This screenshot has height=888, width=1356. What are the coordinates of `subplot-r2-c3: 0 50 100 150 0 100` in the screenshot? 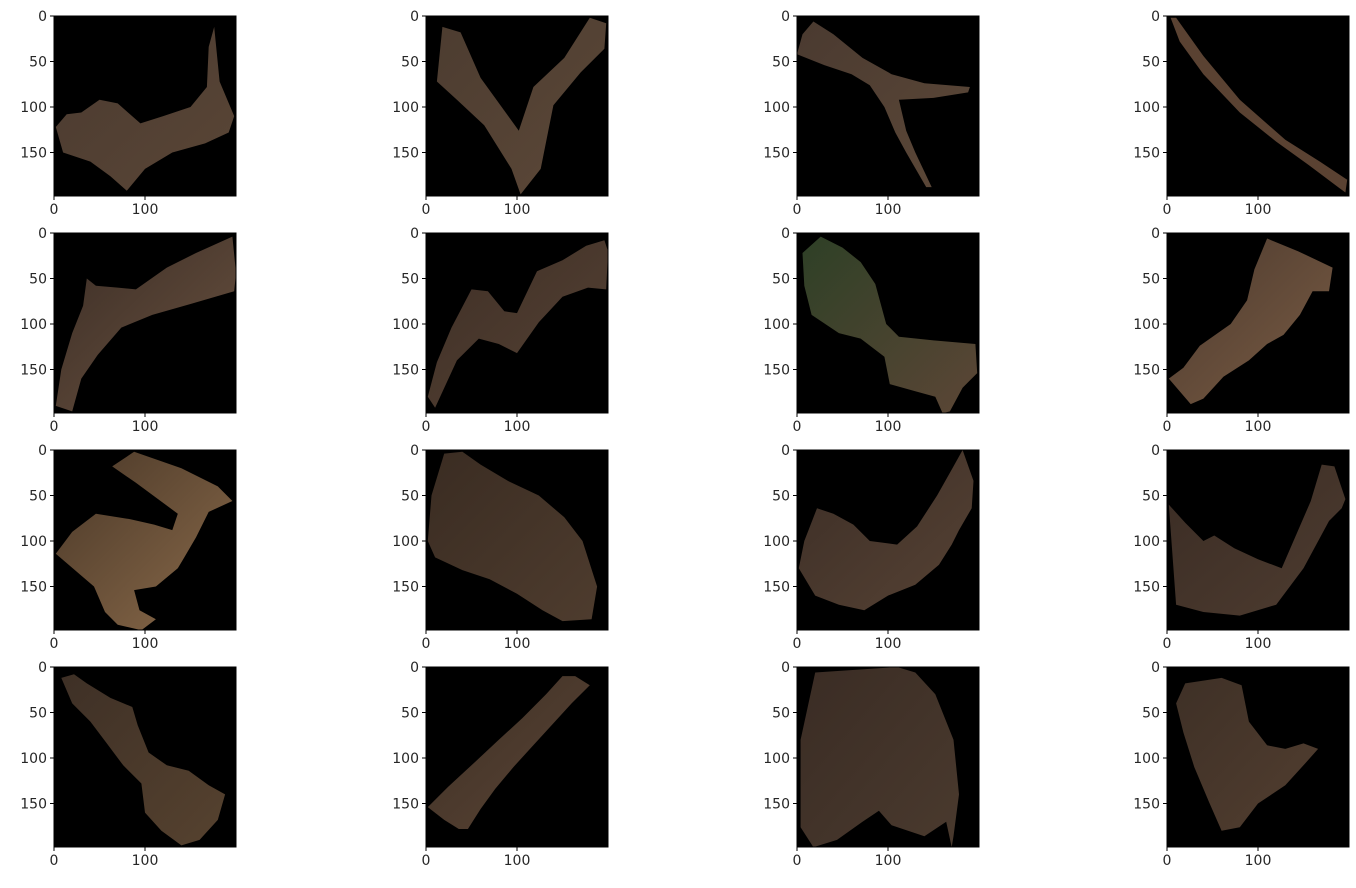 It's located at (871, 330).